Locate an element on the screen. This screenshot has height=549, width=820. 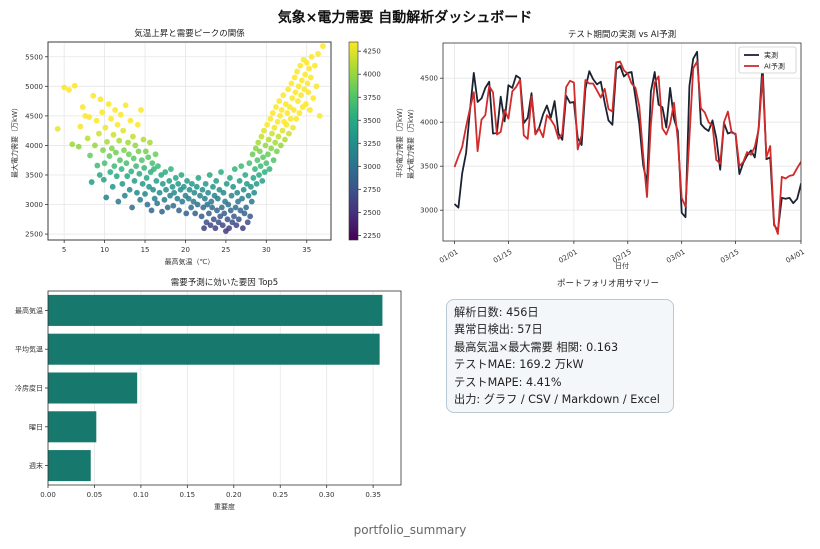
ts-lines is located at coordinates (627, 142).